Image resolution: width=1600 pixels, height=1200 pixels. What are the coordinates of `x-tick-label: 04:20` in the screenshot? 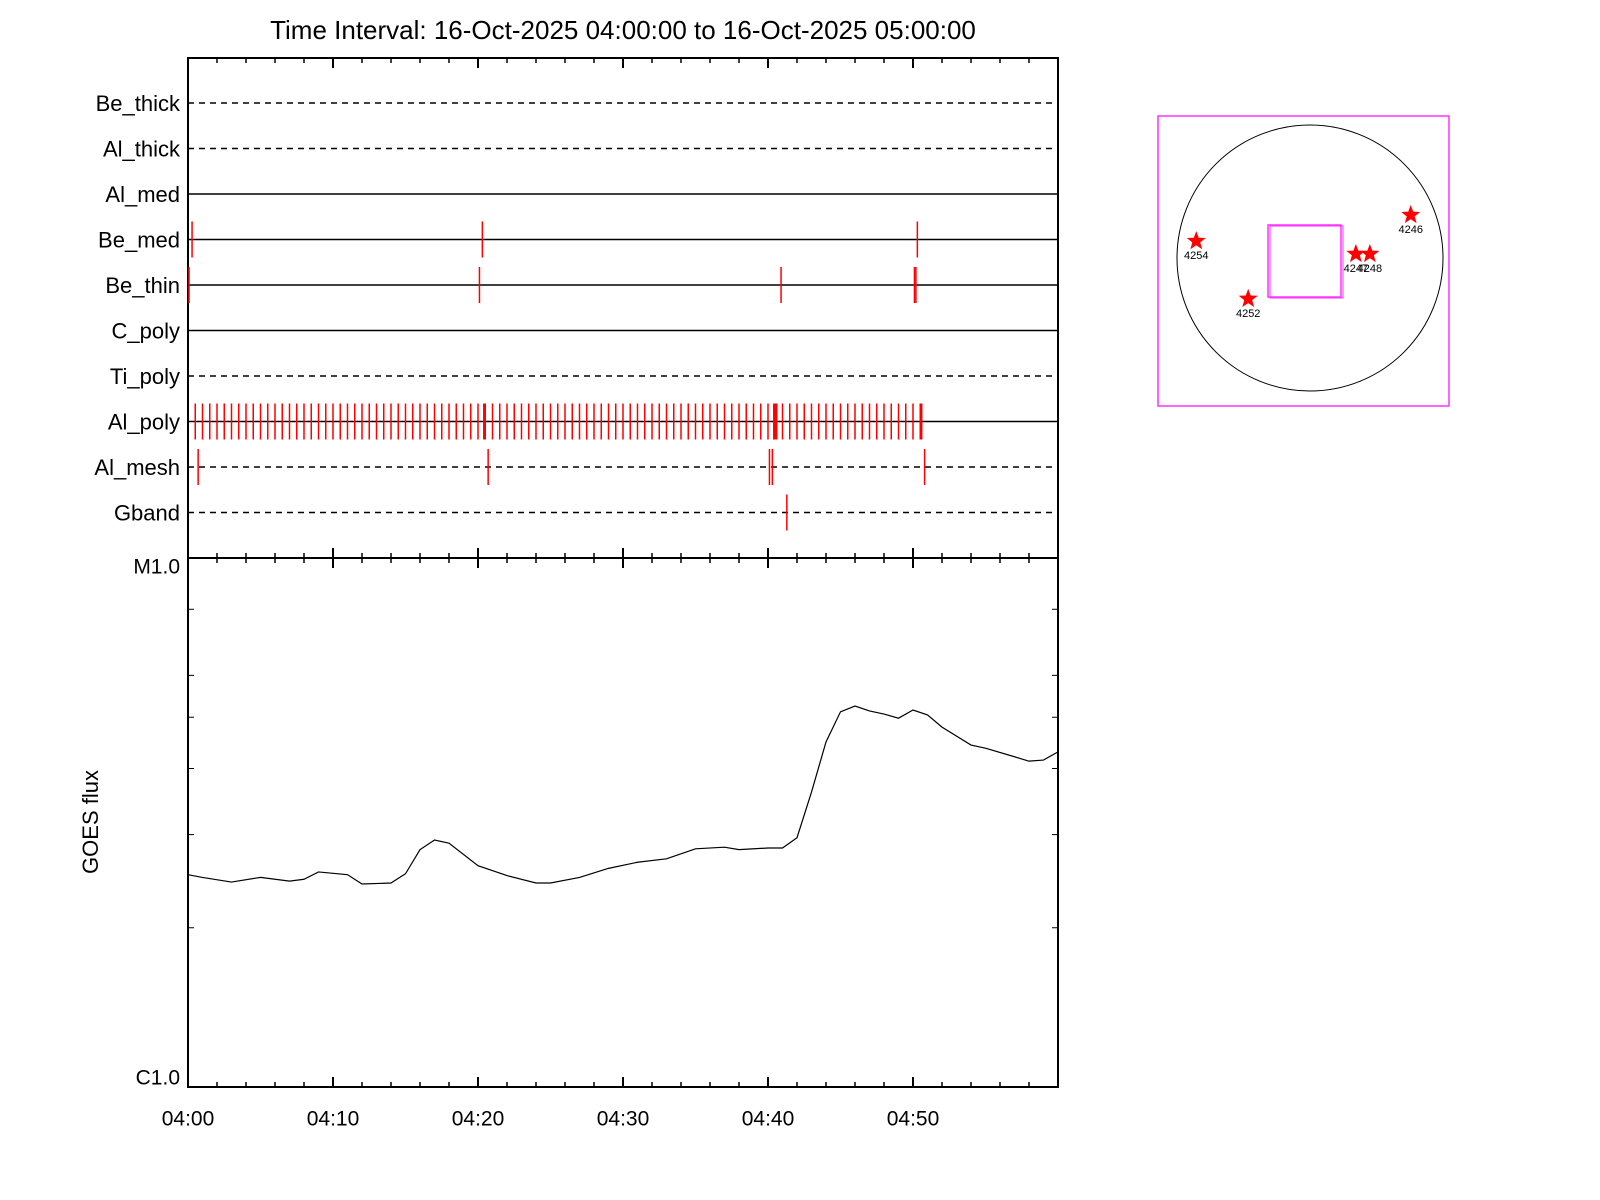 It's located at (478, 1119).